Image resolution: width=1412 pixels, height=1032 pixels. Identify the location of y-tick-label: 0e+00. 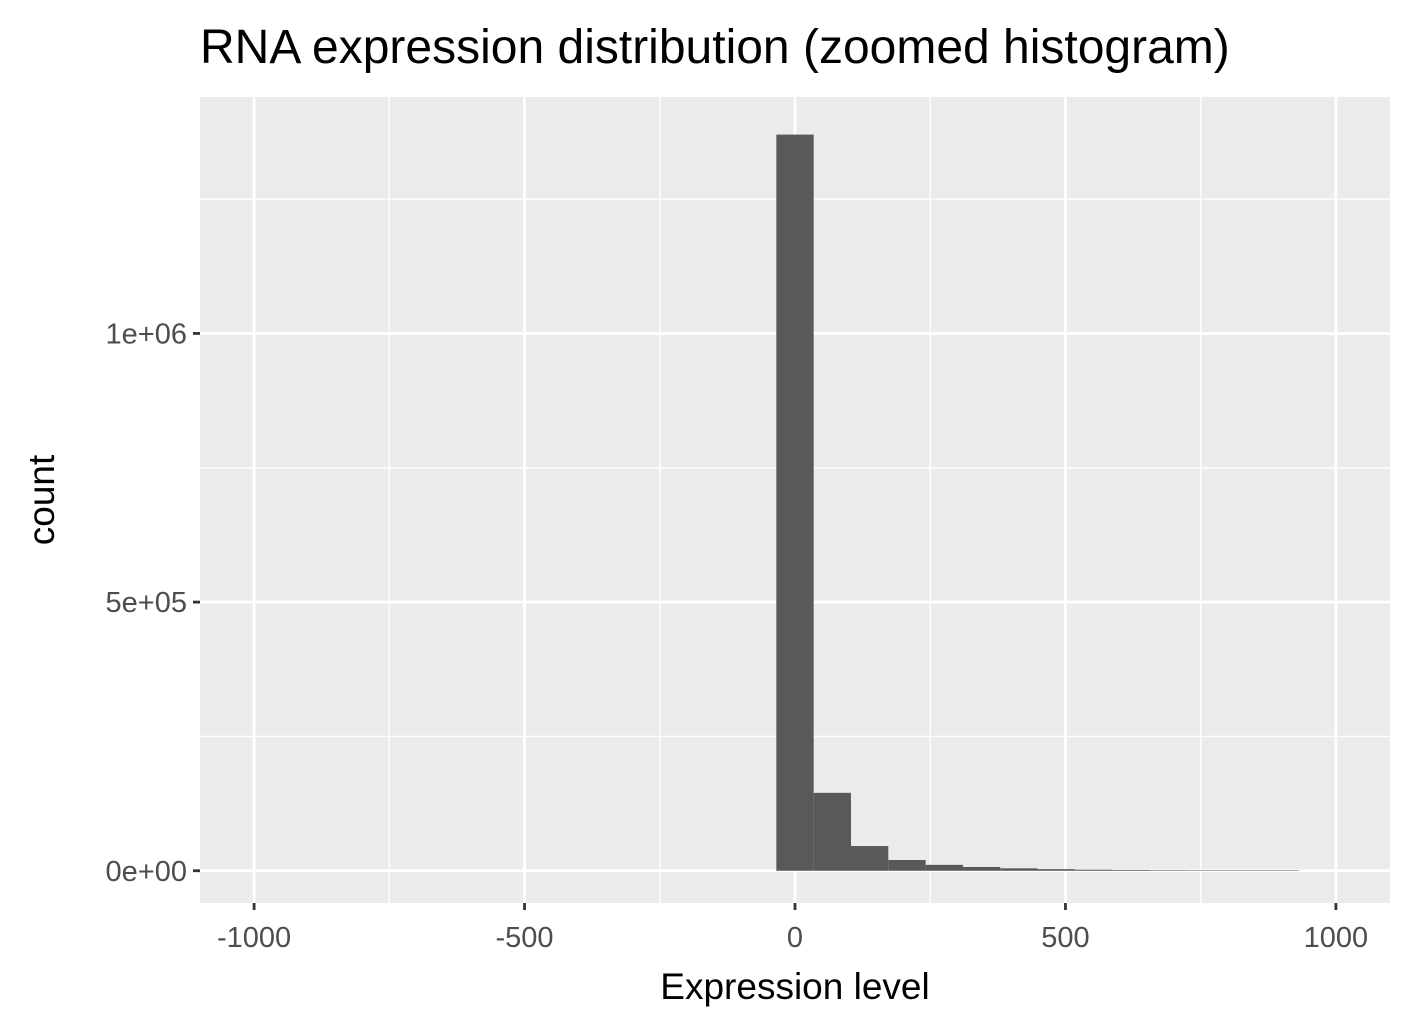
(146, 872).